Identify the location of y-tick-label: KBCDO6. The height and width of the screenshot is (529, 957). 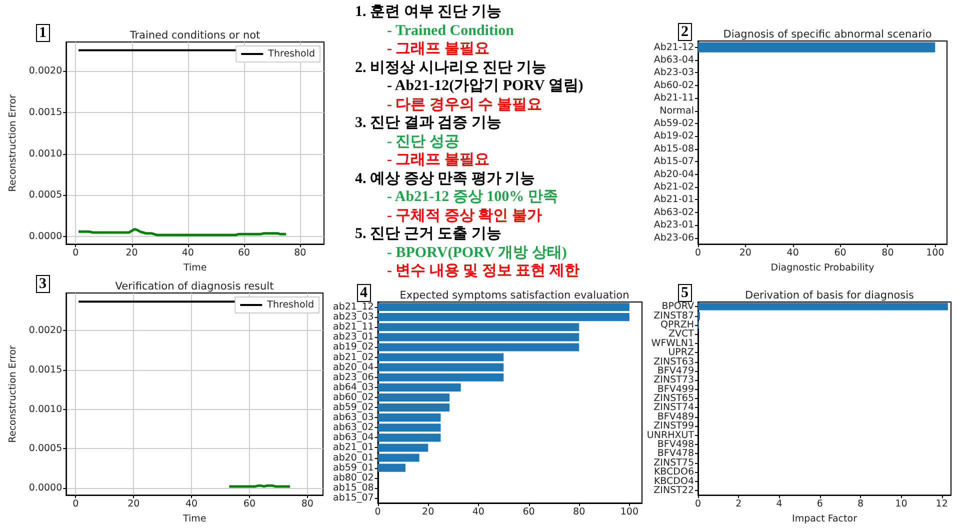
(674, 472).